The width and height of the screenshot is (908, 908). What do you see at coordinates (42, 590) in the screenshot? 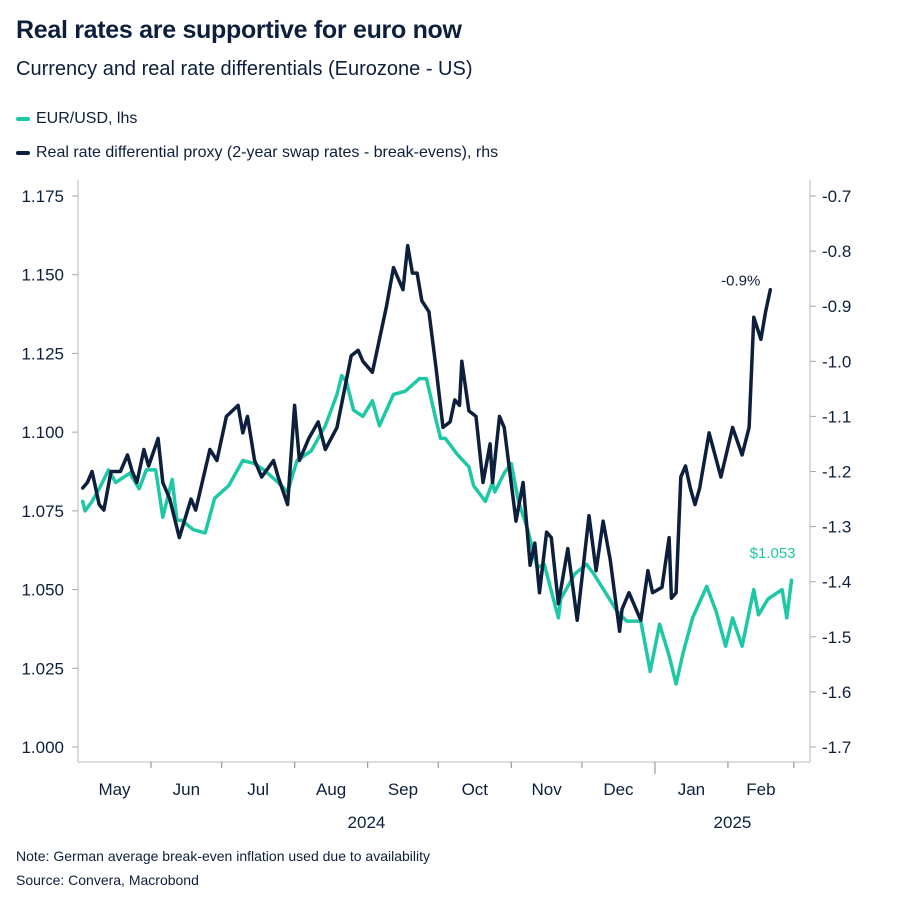
I see `left-axis-tick-label: 1.050` at bounding box center [42, 590].